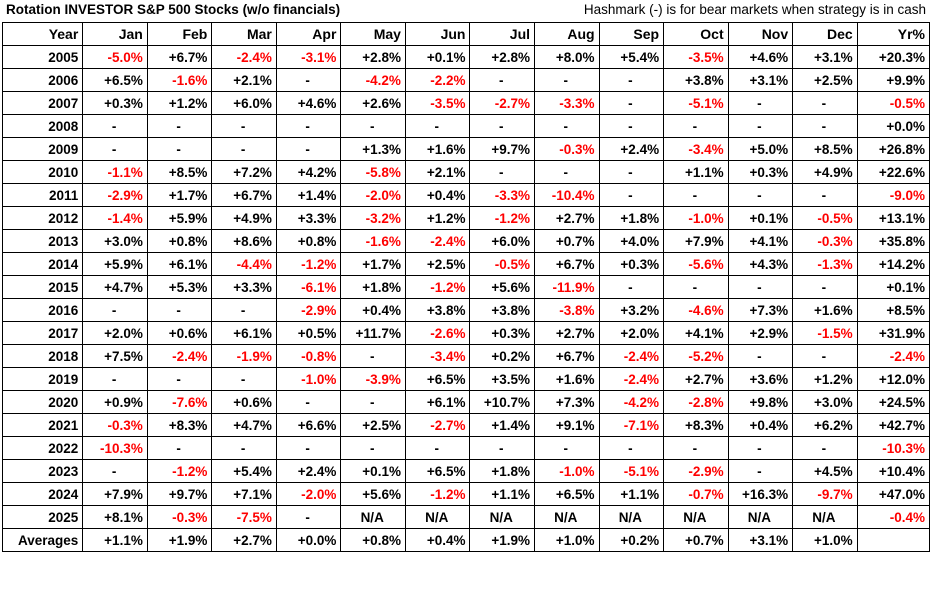  What do you see at coordinates (42, 356) in the screenshot?
I see `row-label: 2018` at bounding box center [42, 356].